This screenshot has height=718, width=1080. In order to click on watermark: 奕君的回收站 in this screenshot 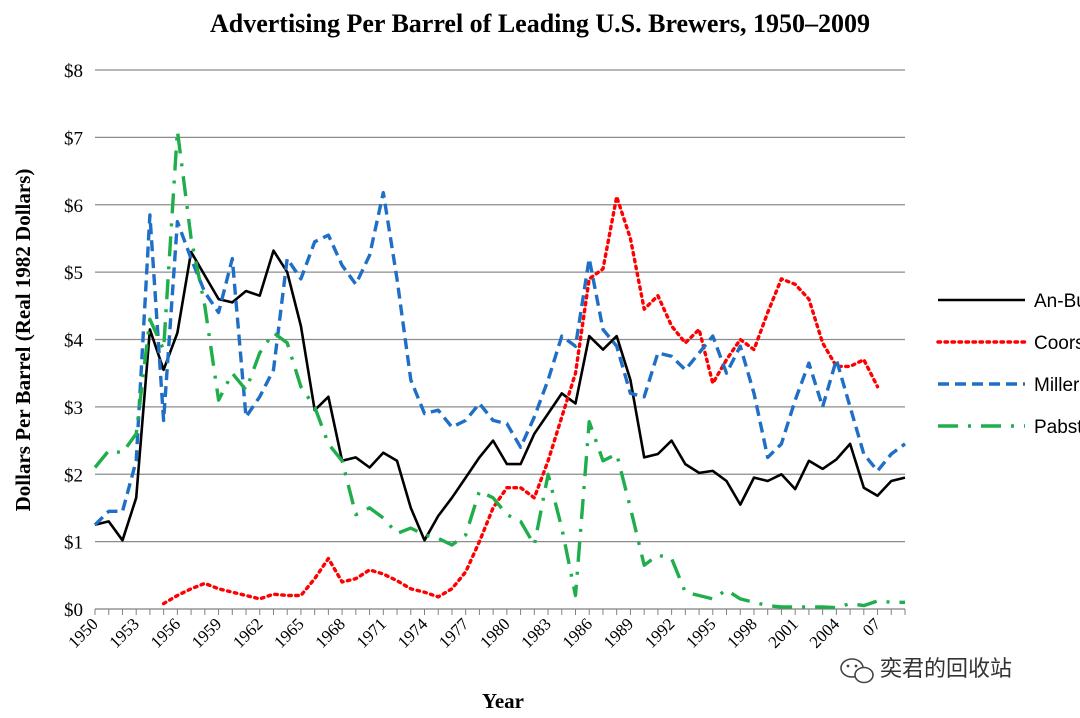, I will do `click(926, 670)`.